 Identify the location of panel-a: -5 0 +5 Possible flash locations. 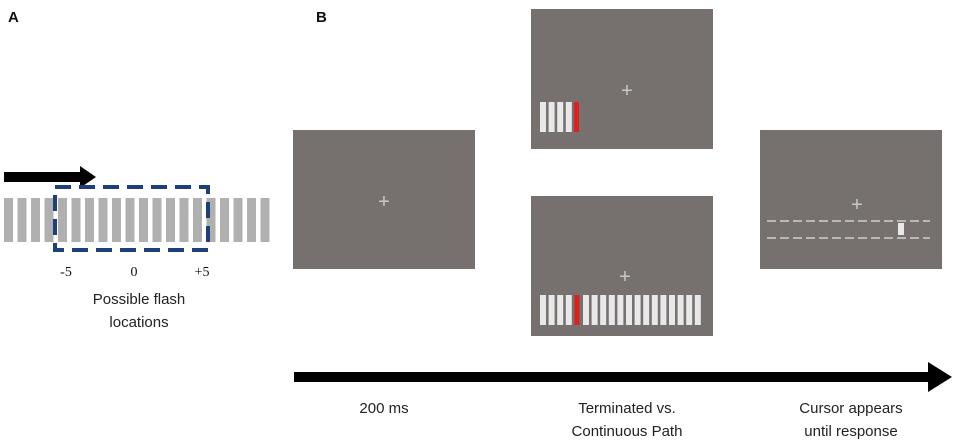
(137, 248).